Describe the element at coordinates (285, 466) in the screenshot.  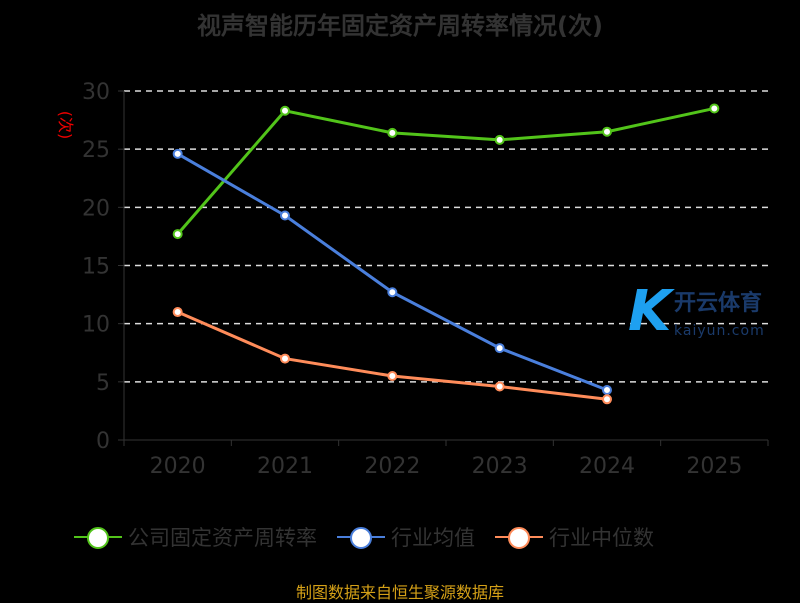
I see `x-tick-label: 2021` at that location.